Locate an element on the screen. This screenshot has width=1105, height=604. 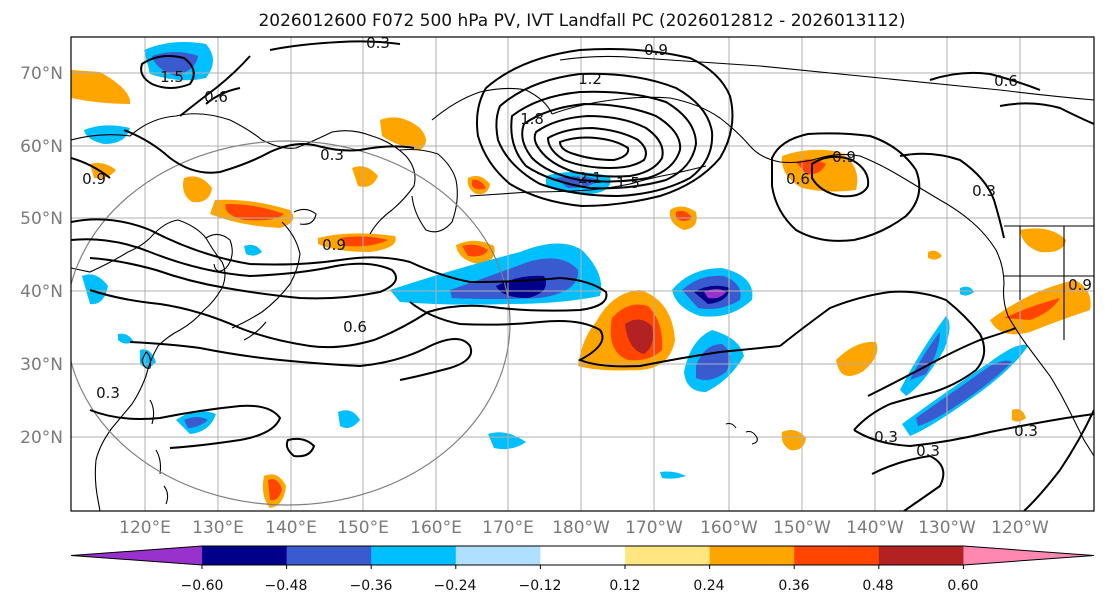
pv-contour-2.1 is located at coordinates (598, 146).